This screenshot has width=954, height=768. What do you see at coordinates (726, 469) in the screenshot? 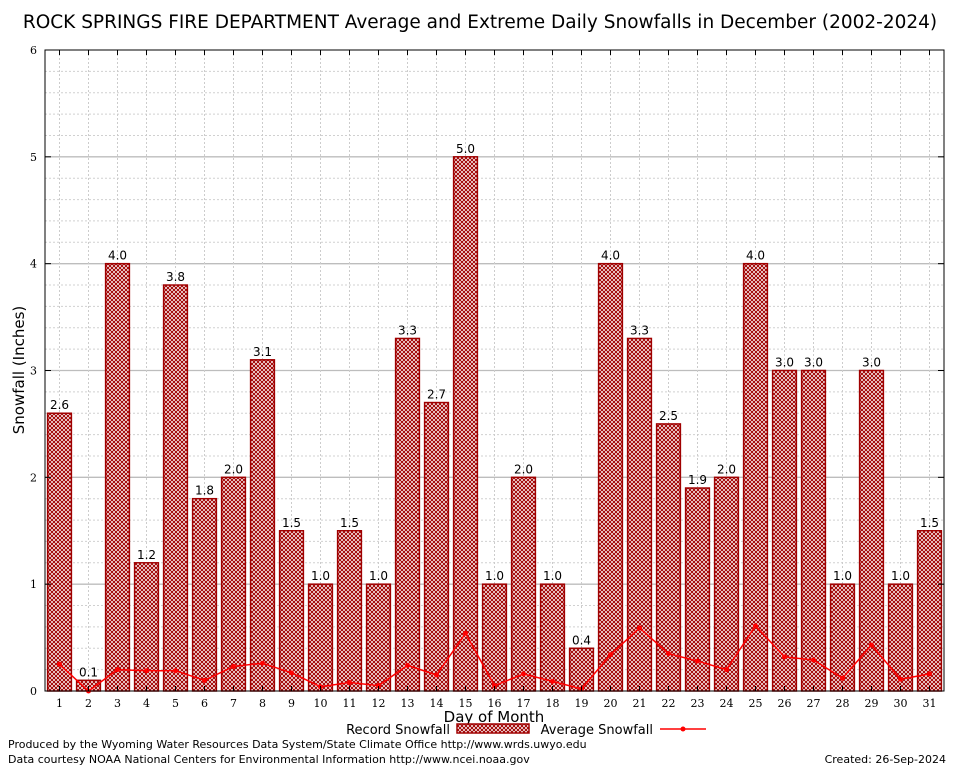
I see `bar-label-day-24: 2.0` at bounding box center [726, 469].